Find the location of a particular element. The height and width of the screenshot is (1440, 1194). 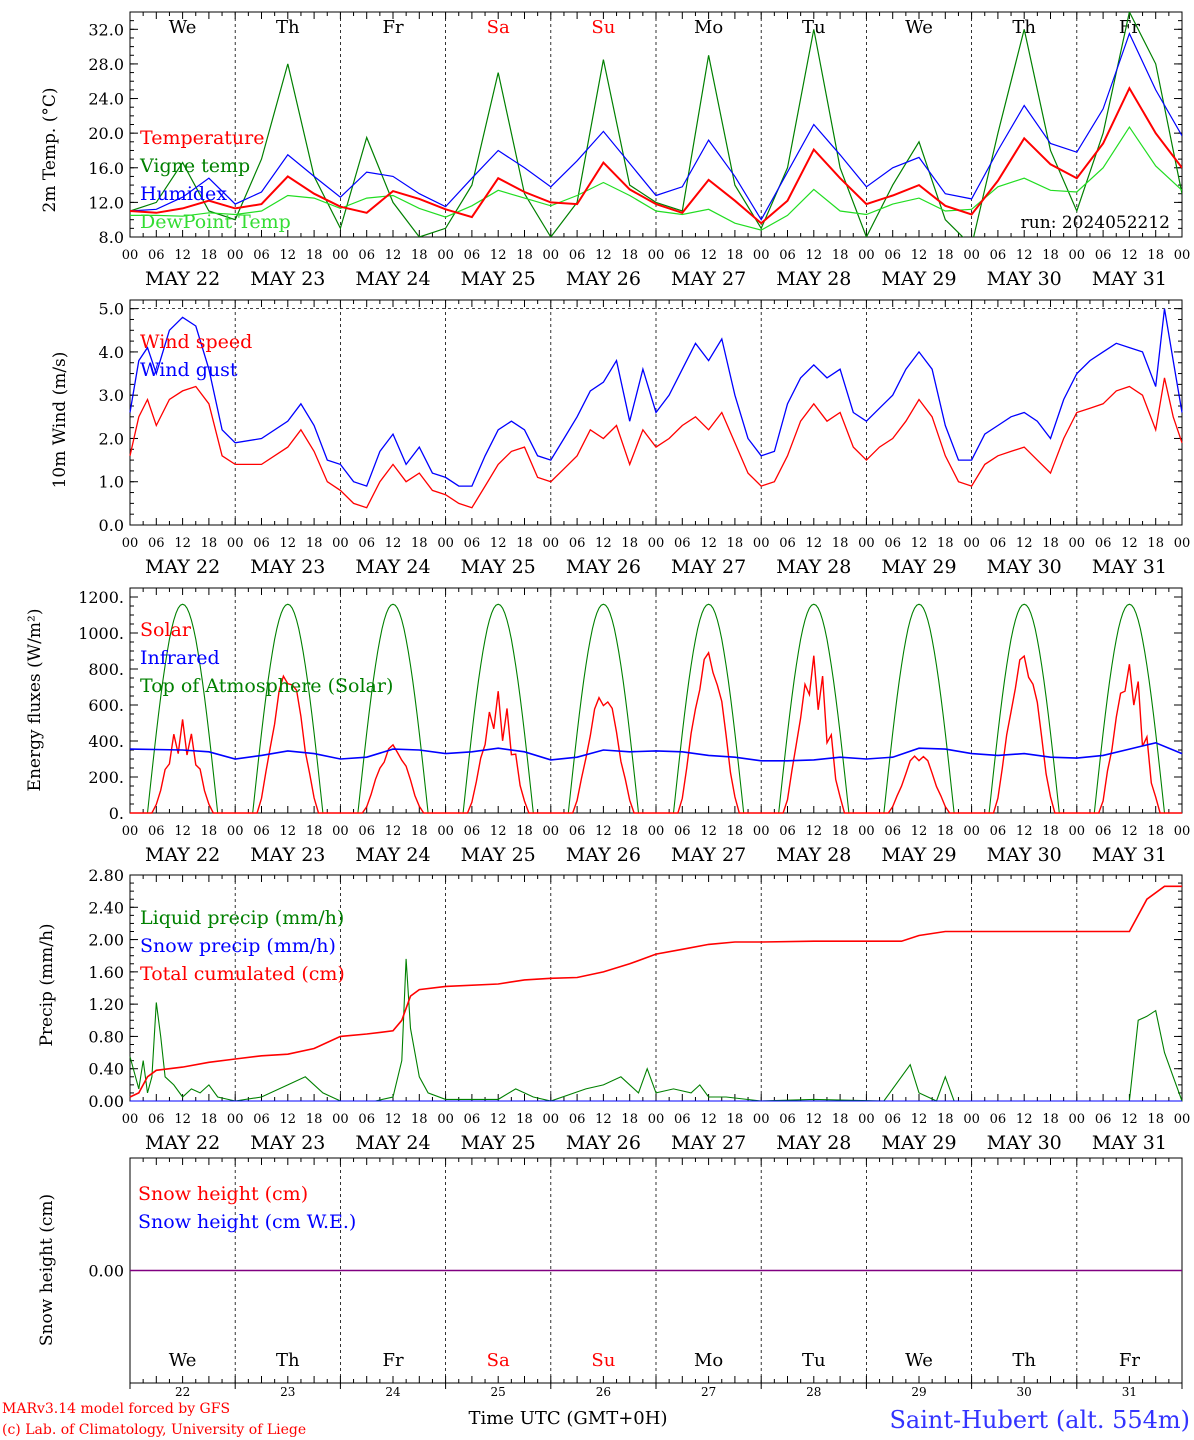

y-tick-label: 8.0 is located at coordinates (111, 237).